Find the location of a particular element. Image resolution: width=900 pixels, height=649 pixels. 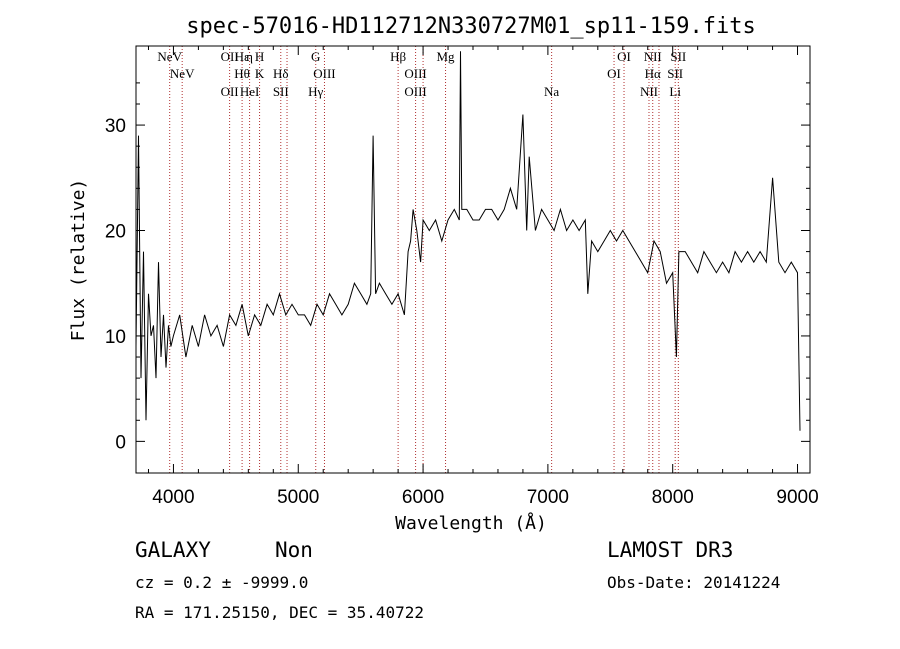

line-marker-label: G is located at coordinates (315, 56).